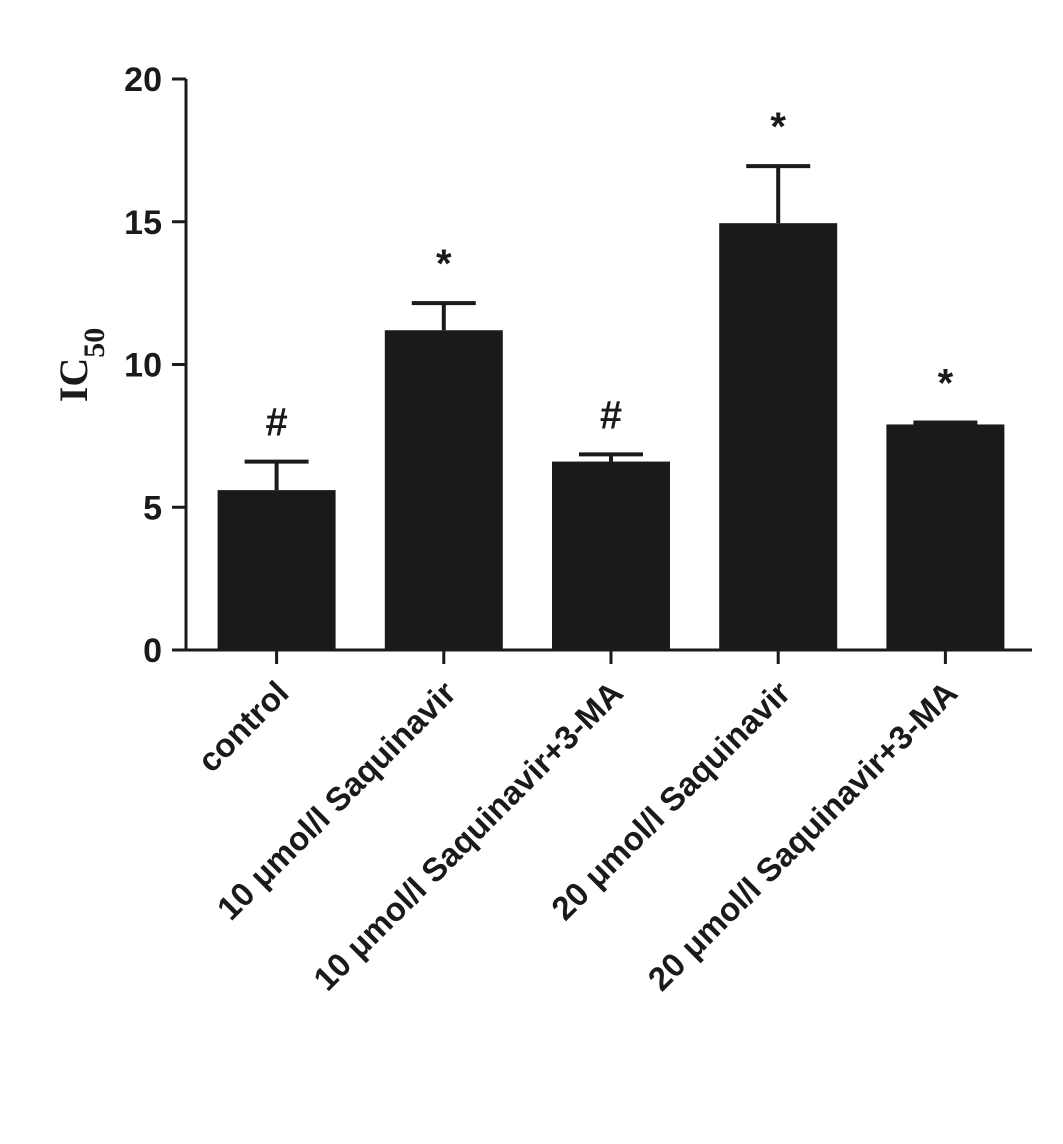 This screenshot has width=1063, height=1144. I want to click on y-axis-label: IC50, so click(81, 365).